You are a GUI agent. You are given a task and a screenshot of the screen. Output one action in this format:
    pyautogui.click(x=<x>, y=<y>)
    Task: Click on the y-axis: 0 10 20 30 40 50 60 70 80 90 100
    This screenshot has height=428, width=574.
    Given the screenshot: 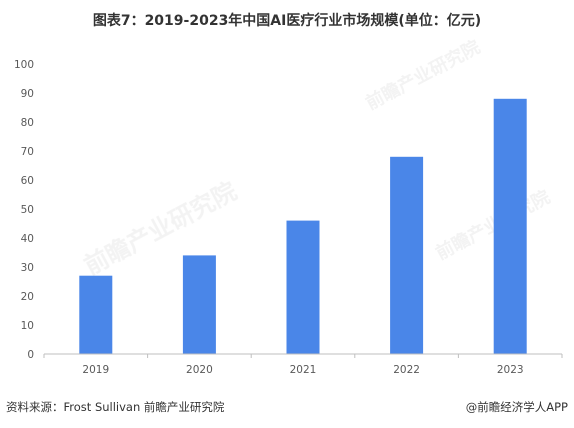 What is the action you would take?
    pyautogui.click(x=24, y=210)
    